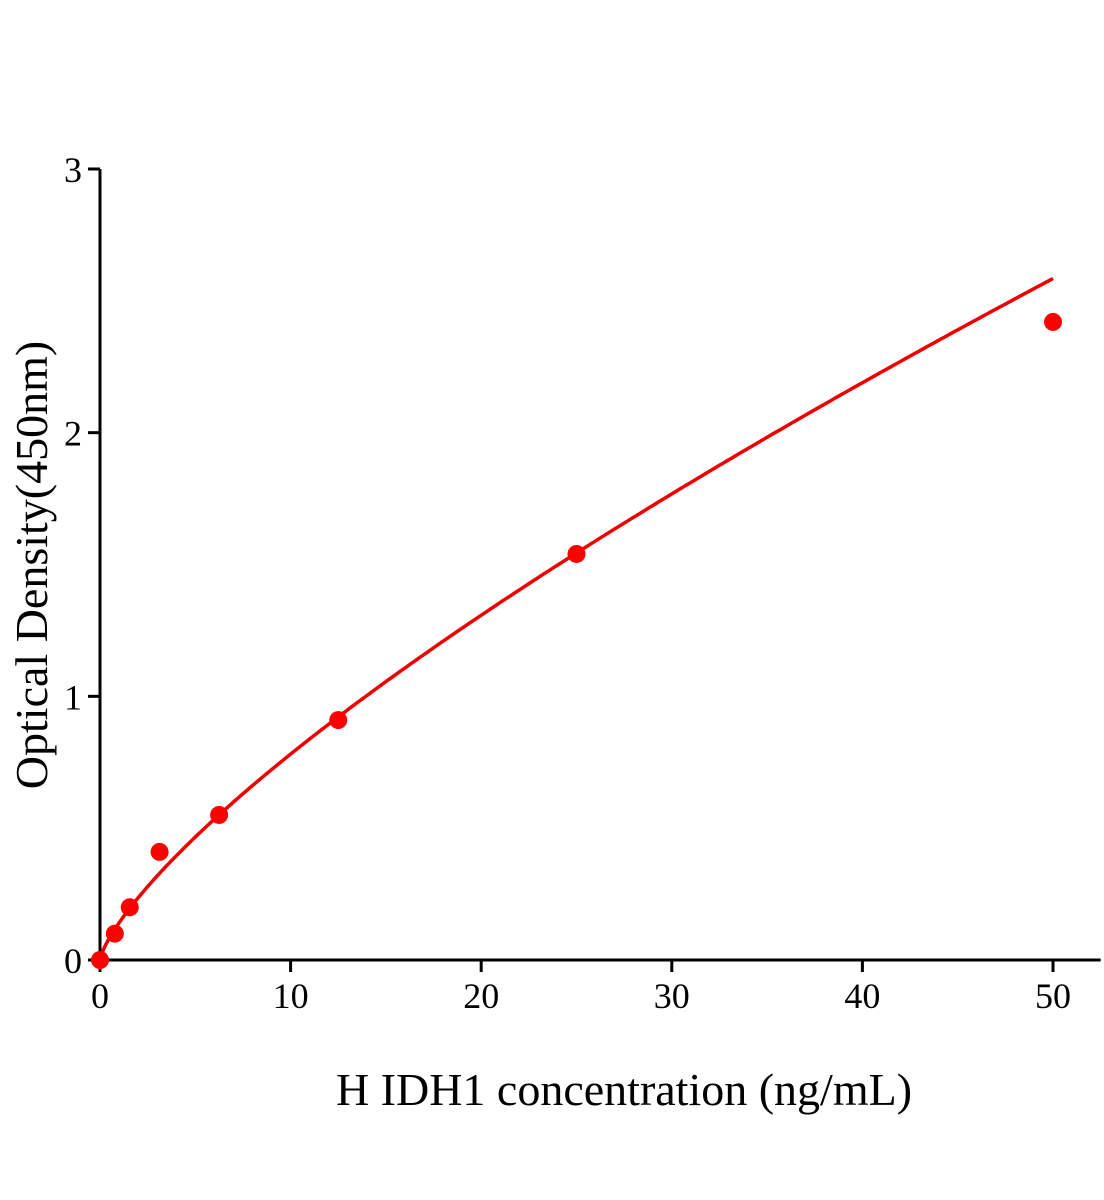 This screenshot has width=1104, height=1200. Describe the element at coordinates (481, 996) in the screenshot. I see `x-tick-label: 20` at that location.